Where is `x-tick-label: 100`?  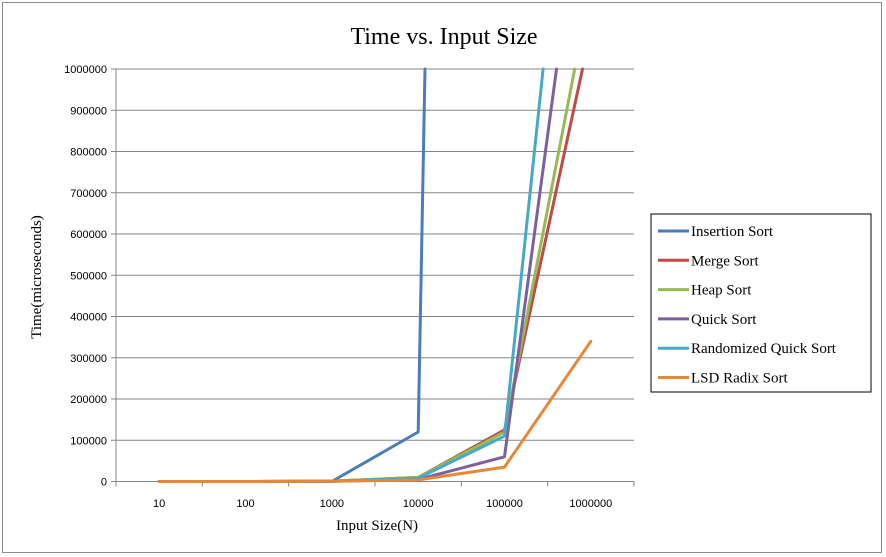 x-tick-label: 100 is located at coordinates (245, 504).